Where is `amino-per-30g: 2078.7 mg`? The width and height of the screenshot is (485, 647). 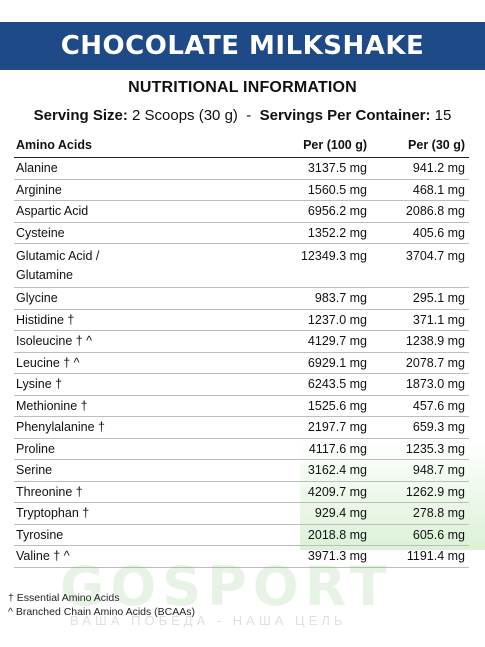
amino-per-30g: 2078.7 mg is located at coordinates (420, 363).